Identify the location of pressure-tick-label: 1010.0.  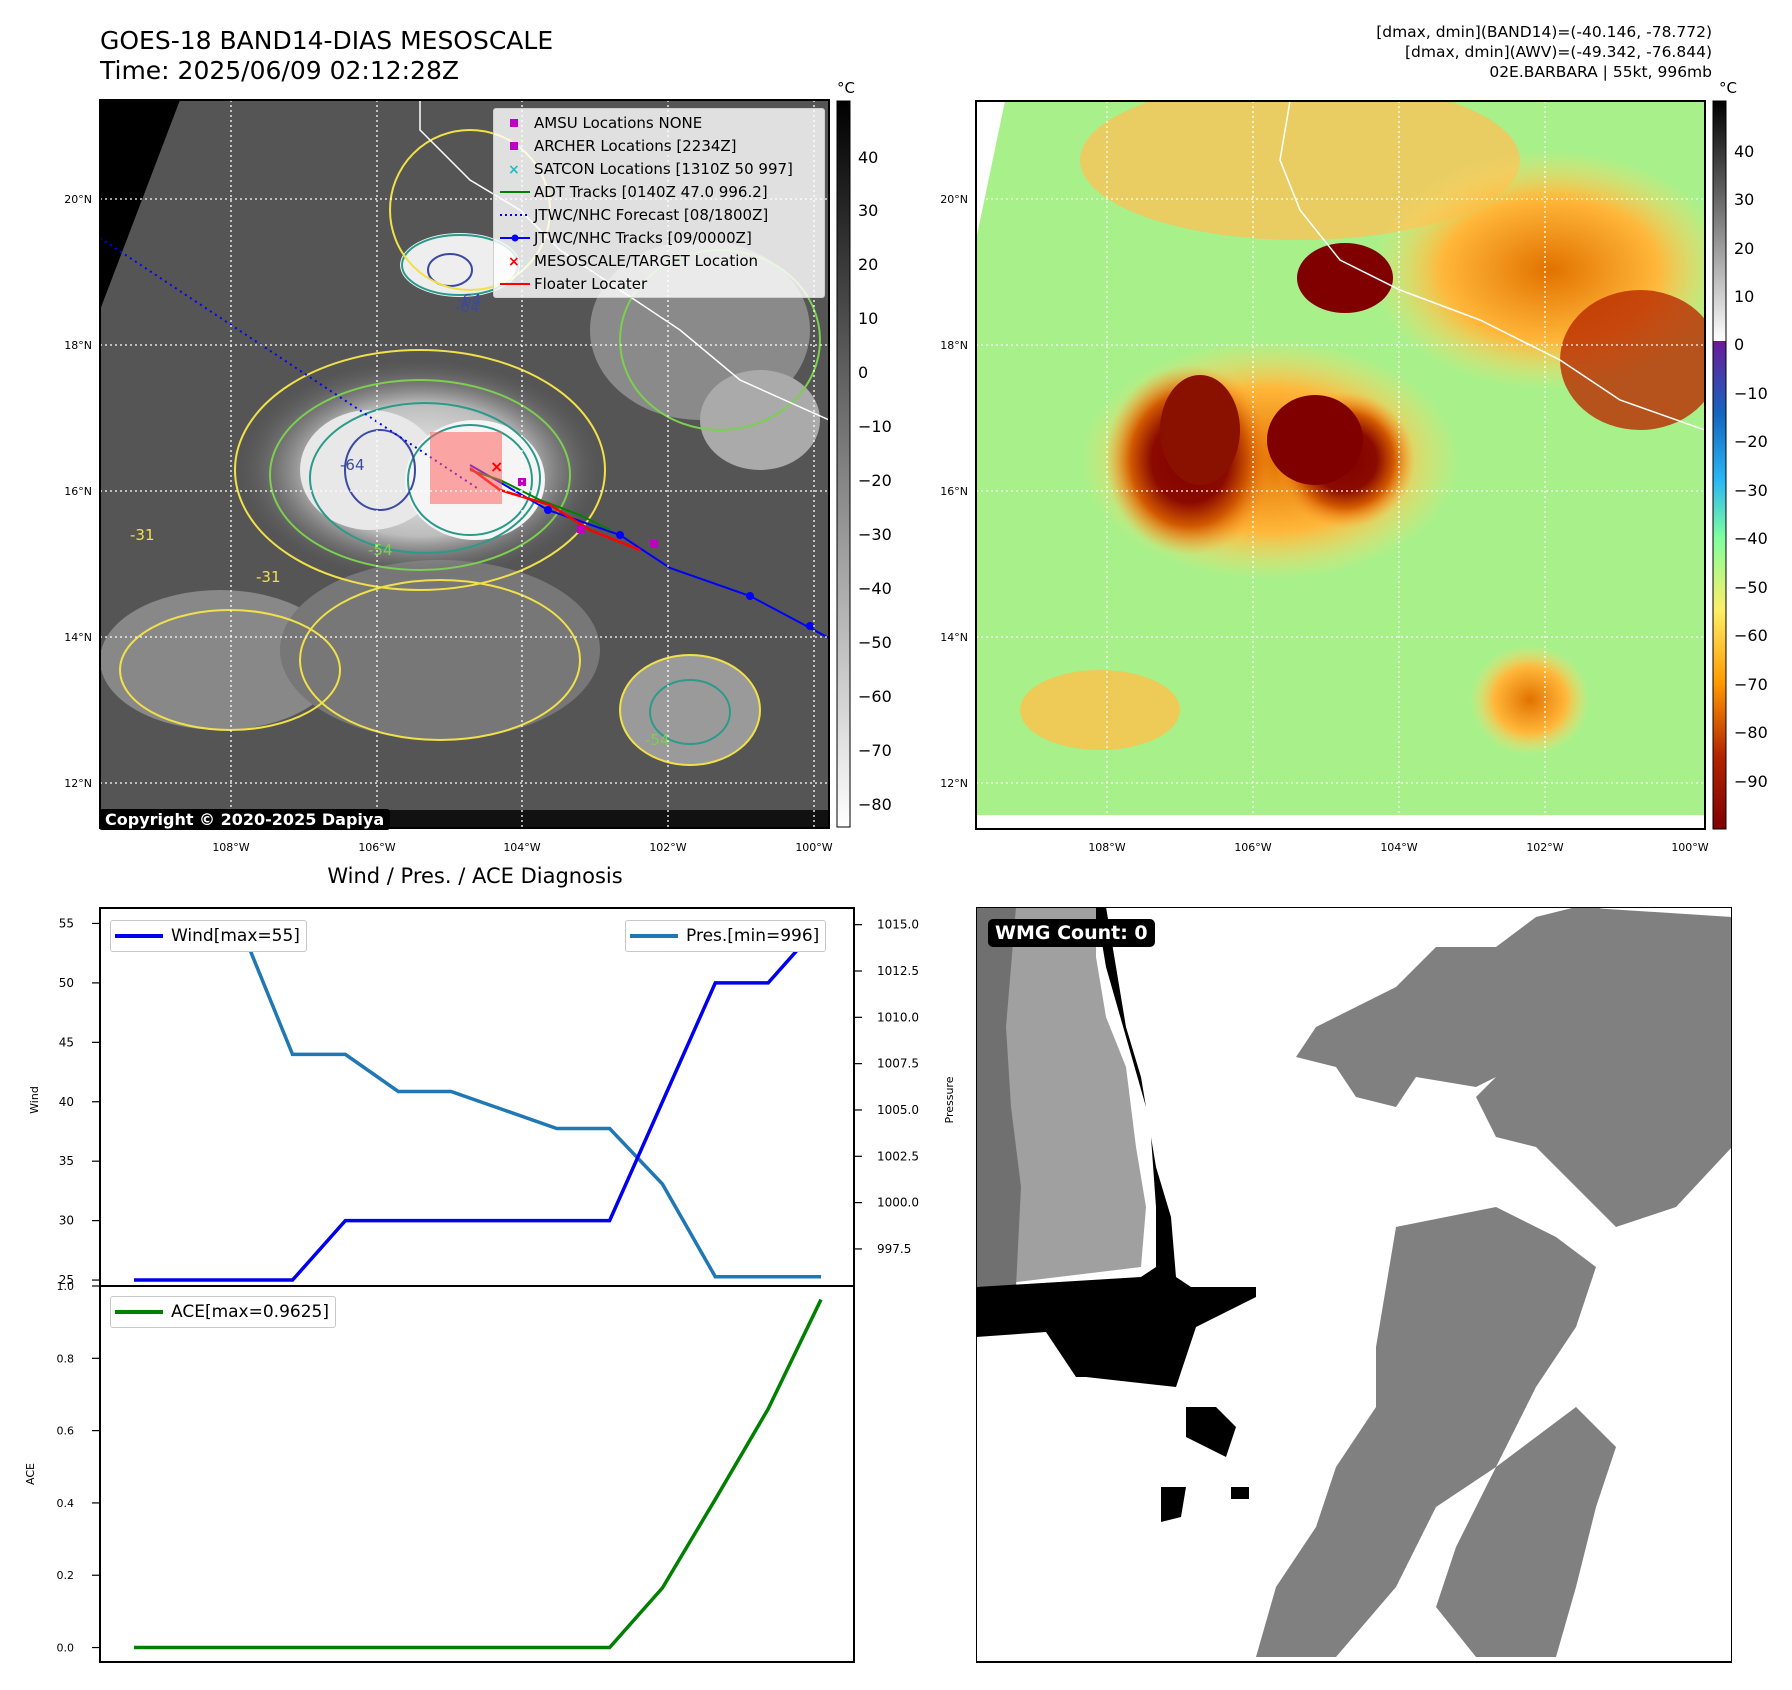
(898, 1017).